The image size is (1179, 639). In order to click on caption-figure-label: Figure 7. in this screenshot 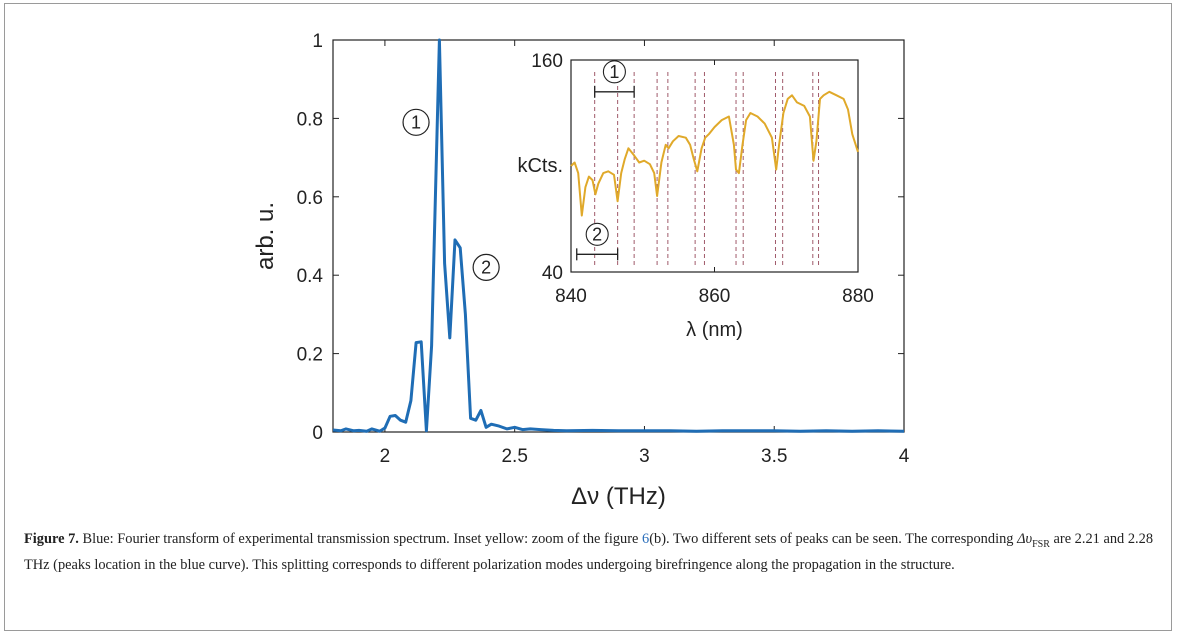, I will do `click(51, 539)`.